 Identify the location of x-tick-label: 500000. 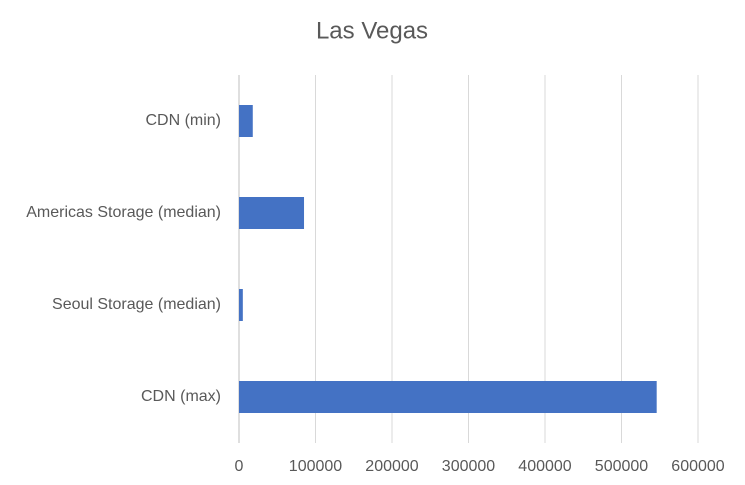
(621, 466).